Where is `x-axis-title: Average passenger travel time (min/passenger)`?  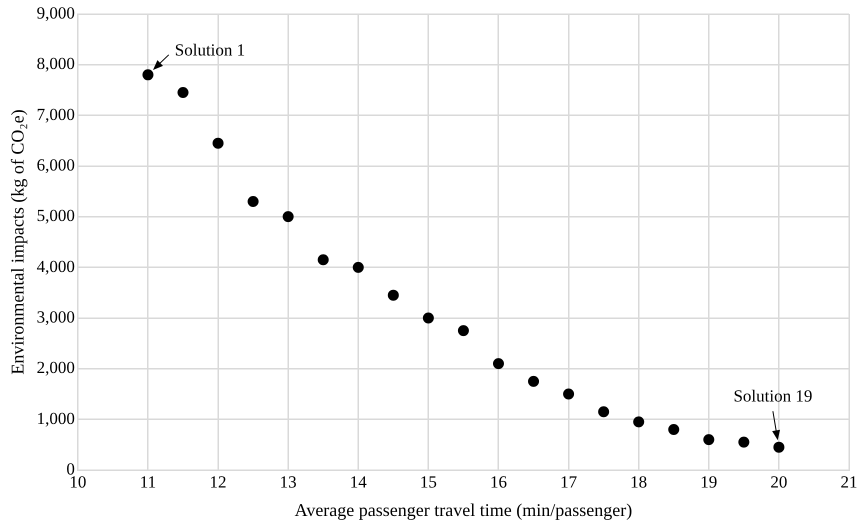
x-axis-title: Average passenger travel time (min/passenger) is located at coordinates (463, 510).